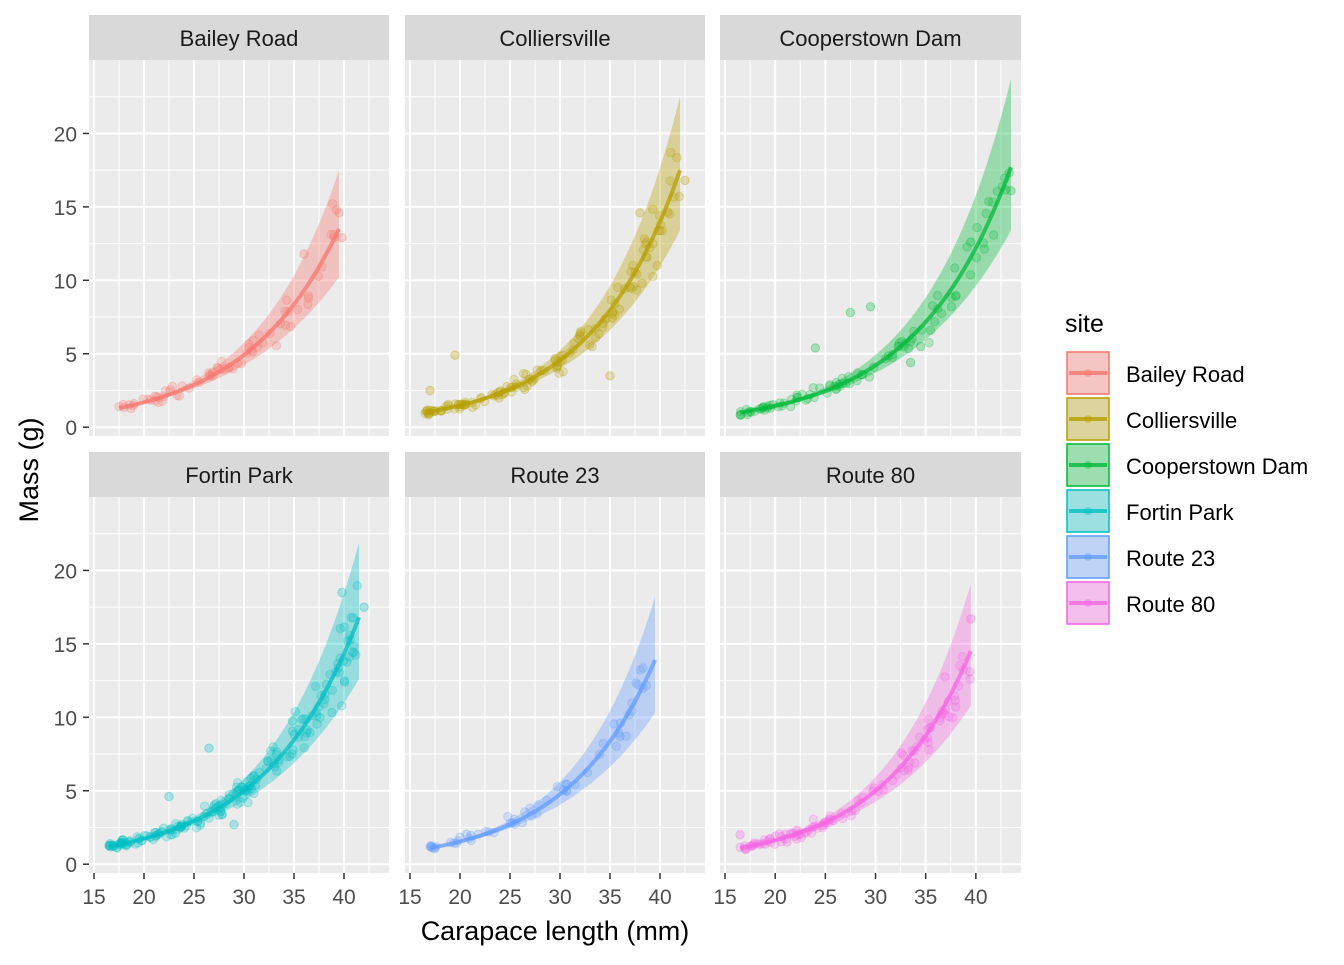 The width and height of the screenshot is (1344, 965). What do you see at coordinates (65, 281) in the screenshot?
I see `y-tick-label: 10` at bounding box center [65, 281].